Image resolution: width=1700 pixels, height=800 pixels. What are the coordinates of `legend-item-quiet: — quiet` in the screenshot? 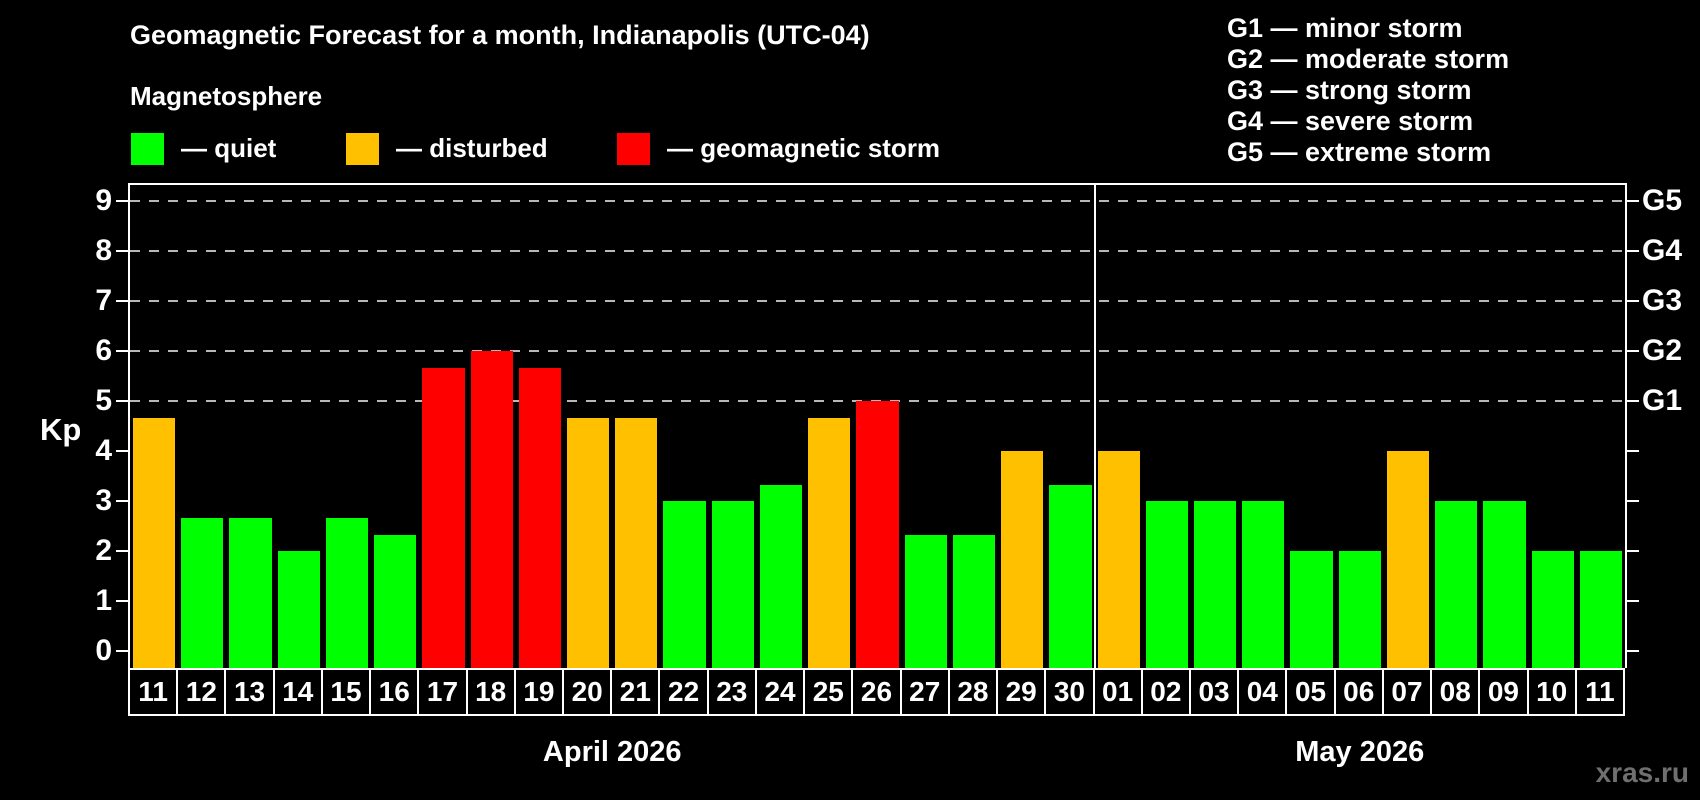 It's located at (203, 148).